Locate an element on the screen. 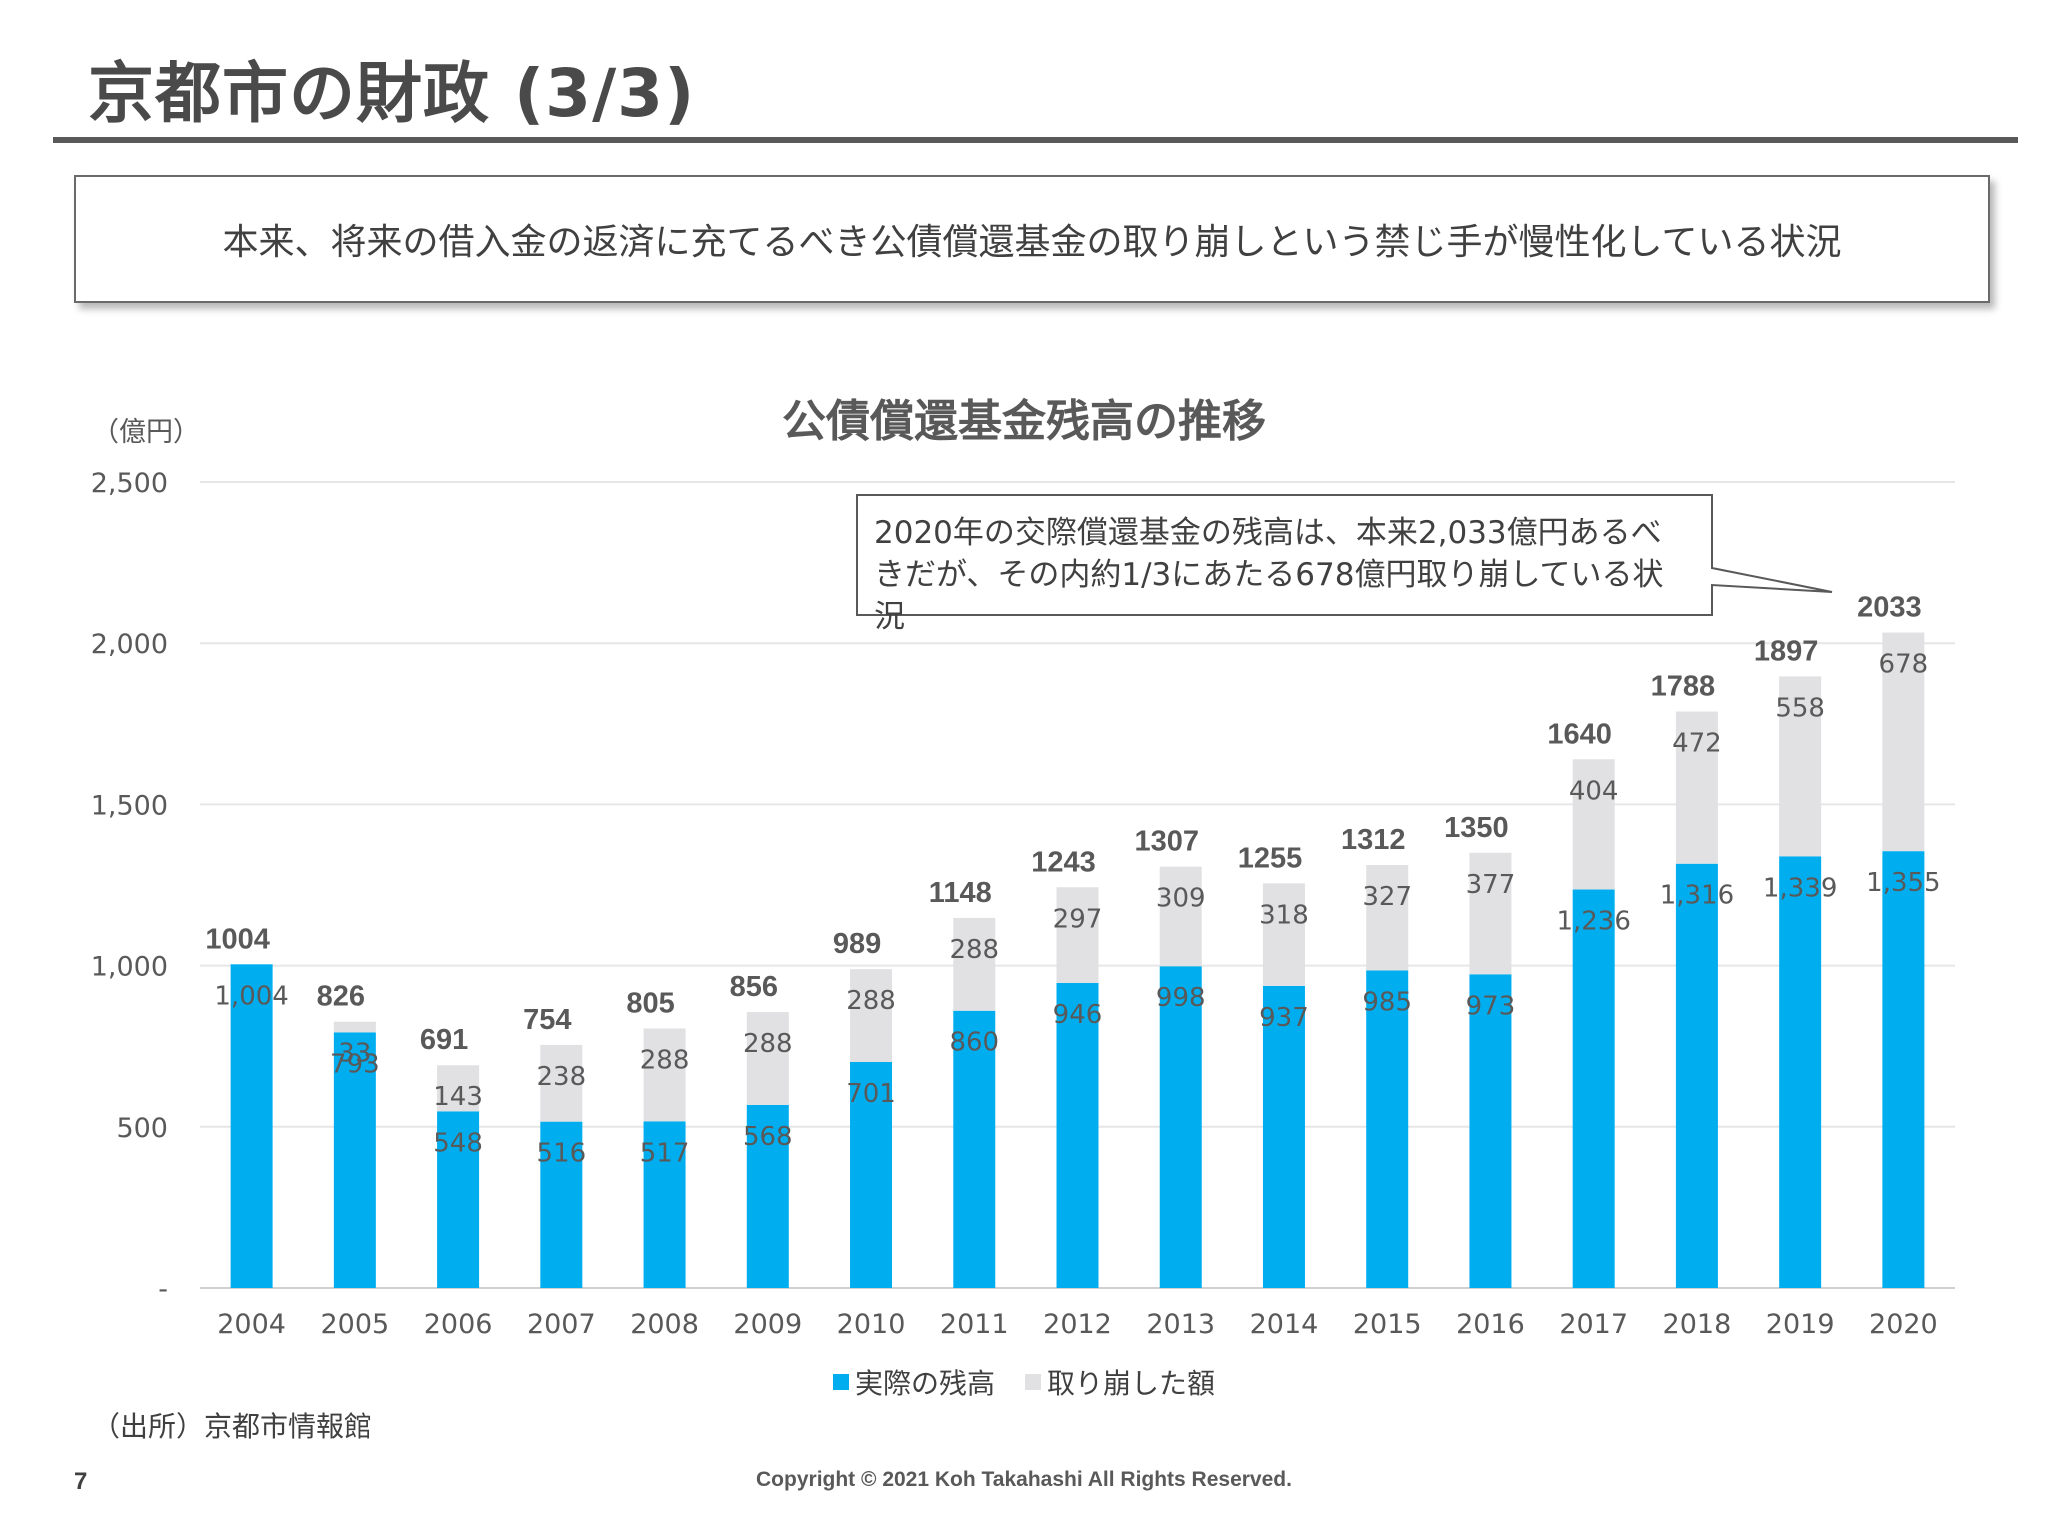 This screenshot has width=2048, height=1536. data-label-total-2020: 2033 is located at coordinates (1889, 608).